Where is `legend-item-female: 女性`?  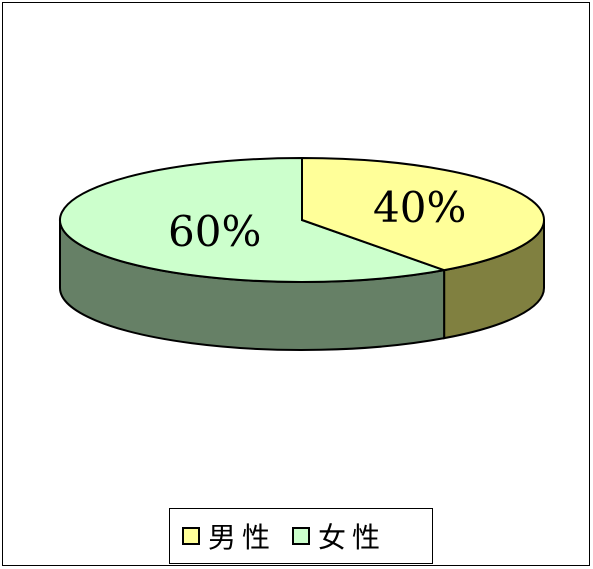 legend-item-female: 女性 is located at coordinates (339, 536).